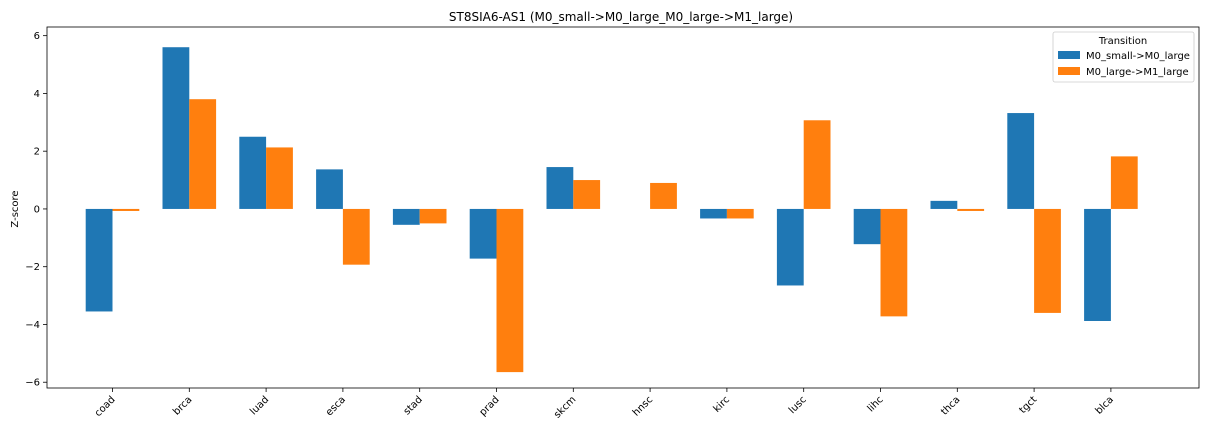  I want to click on x-tick-label-esca: esca, so click(336, 406).